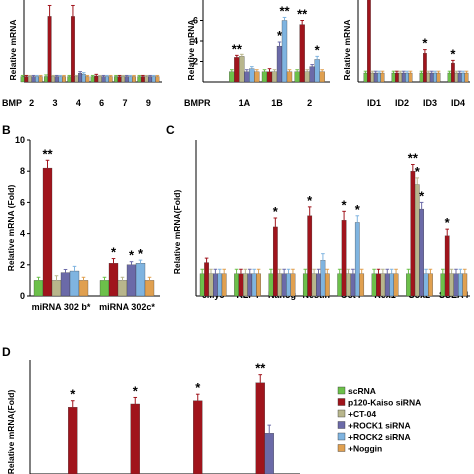 The height and width of the screenshot is (474, 474). Describe the element at coordinates (12, 103) in the screenshot. I see `axis-title-bmp: BMP` at that location.